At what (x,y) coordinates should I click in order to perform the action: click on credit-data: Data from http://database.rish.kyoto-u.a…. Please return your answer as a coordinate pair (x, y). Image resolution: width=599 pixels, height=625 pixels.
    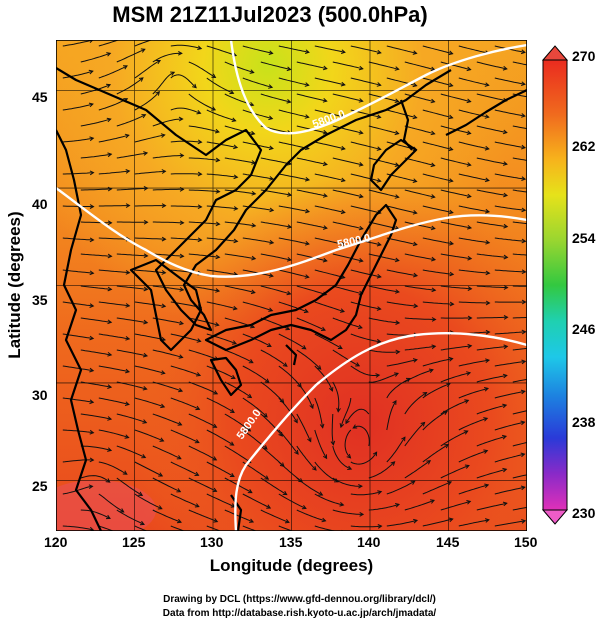
    Looking at the image, I should click on (299, 613).